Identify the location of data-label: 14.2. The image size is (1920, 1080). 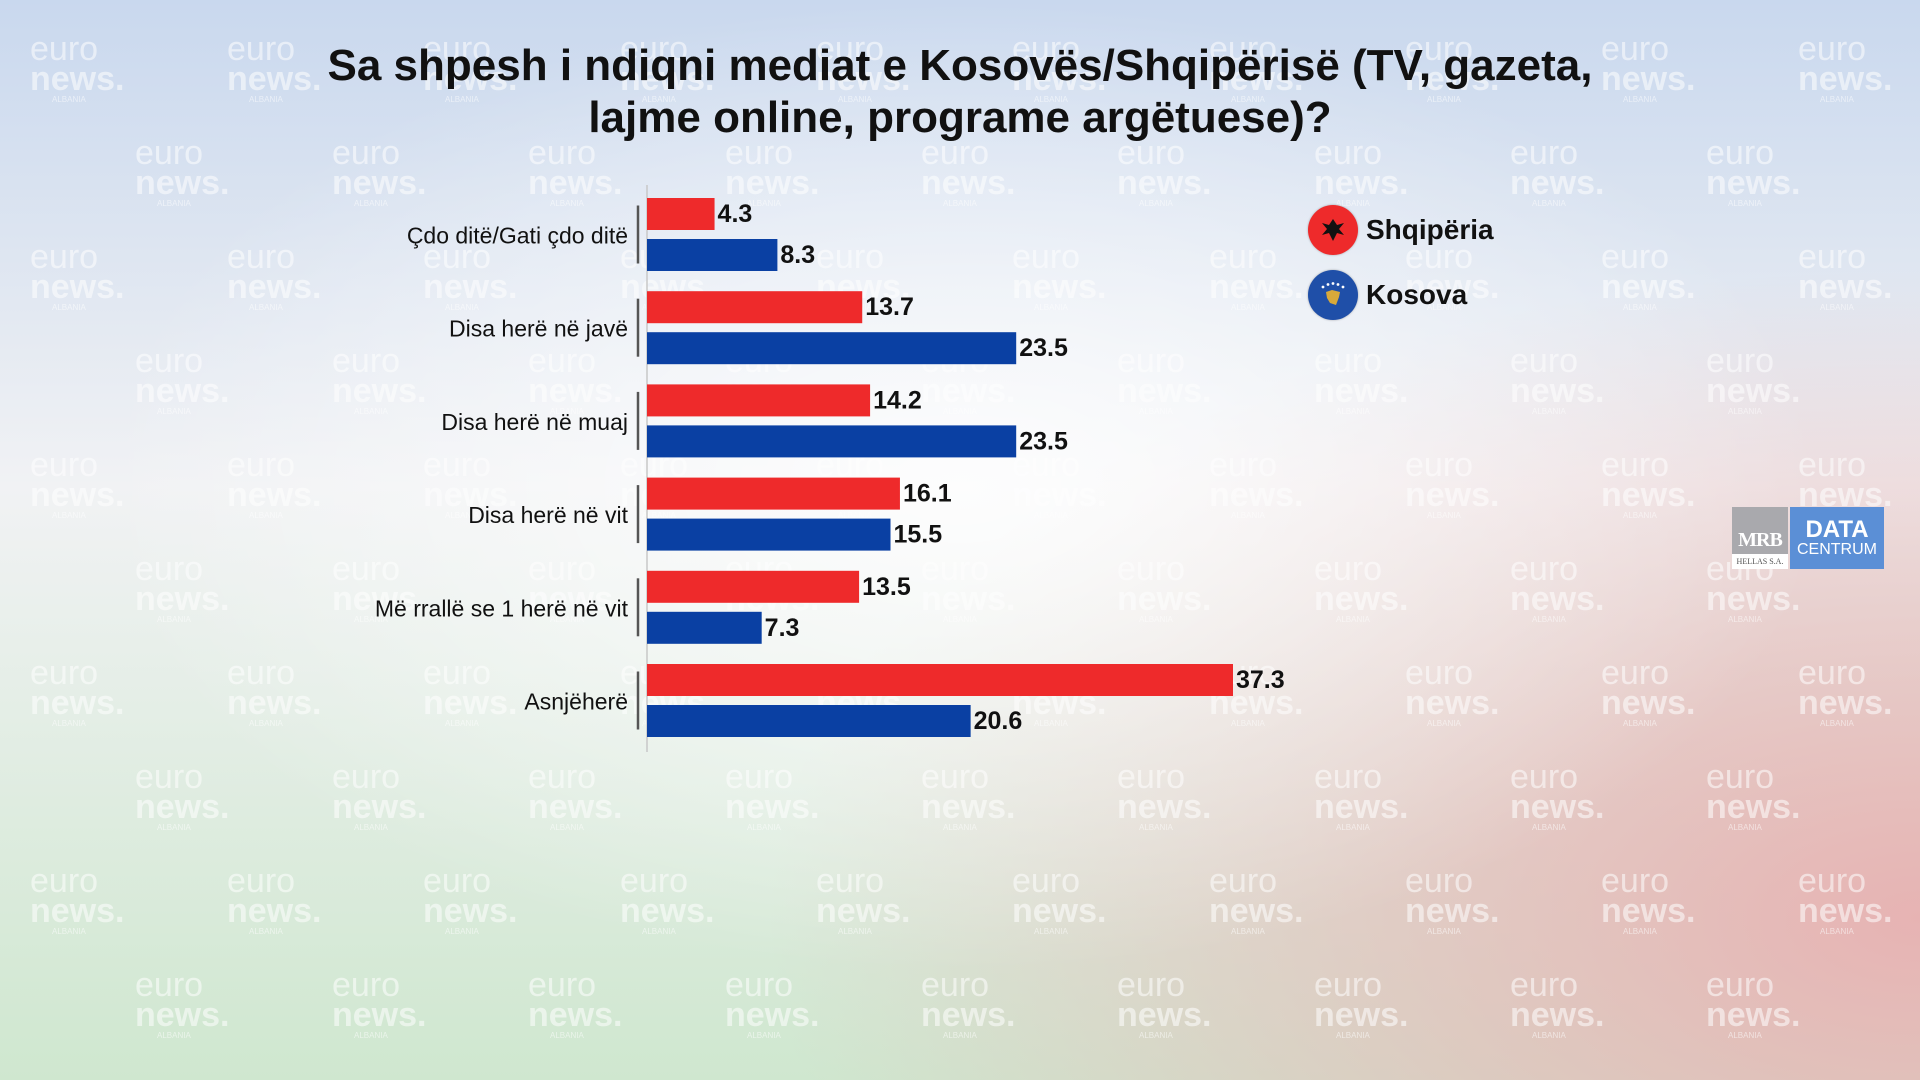
(897, 400).